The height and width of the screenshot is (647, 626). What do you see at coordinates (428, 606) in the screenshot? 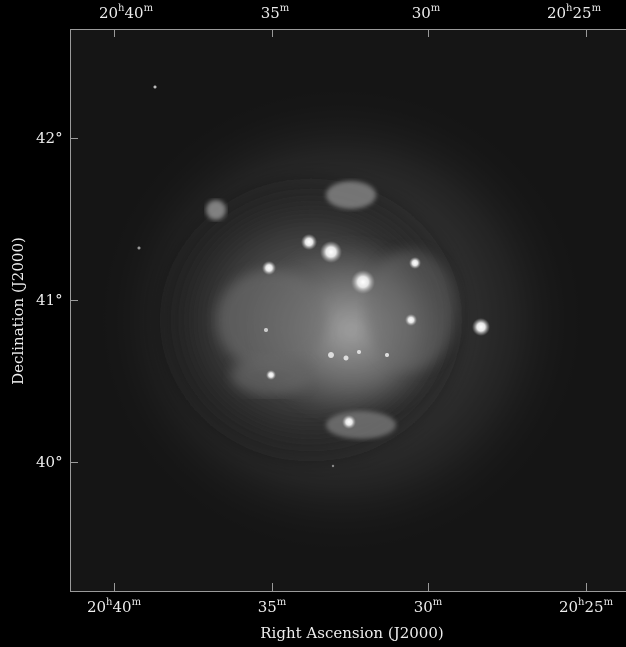
I see `ra-bottom-label-30m: 30m` at bounding box center [428, 606].